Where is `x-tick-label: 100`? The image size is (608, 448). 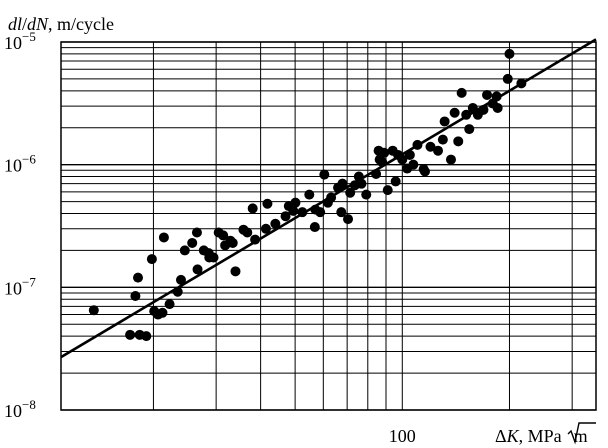
x-tick-label: 100 is located at coordinates (402, 436).